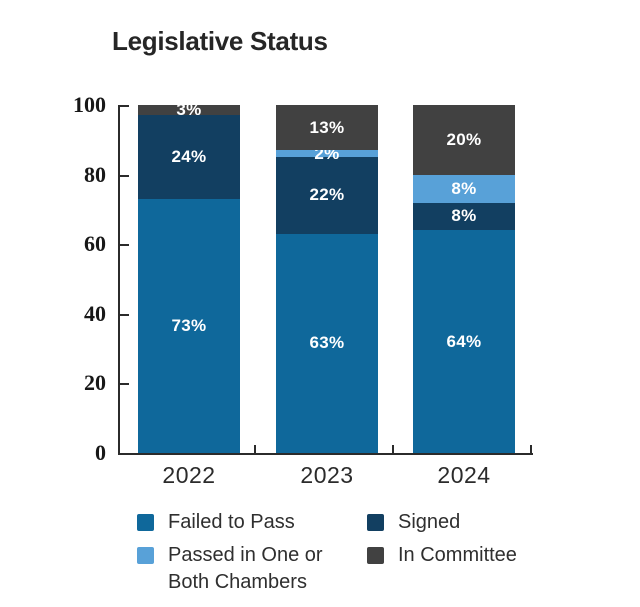 This screenshot has height=607, width=640. I want to click on bar-segment-label: 3%, so click(189, 109).